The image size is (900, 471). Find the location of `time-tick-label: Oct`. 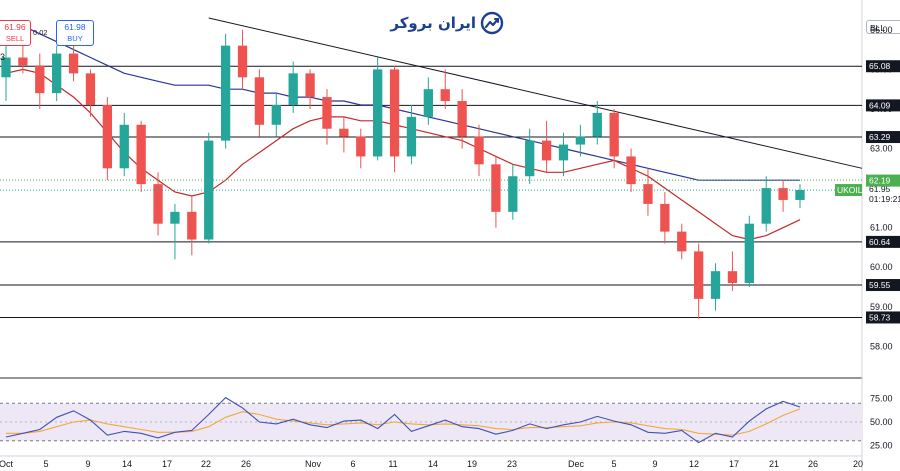

time-tick-label: Oct is located at coordinates (6, 464).